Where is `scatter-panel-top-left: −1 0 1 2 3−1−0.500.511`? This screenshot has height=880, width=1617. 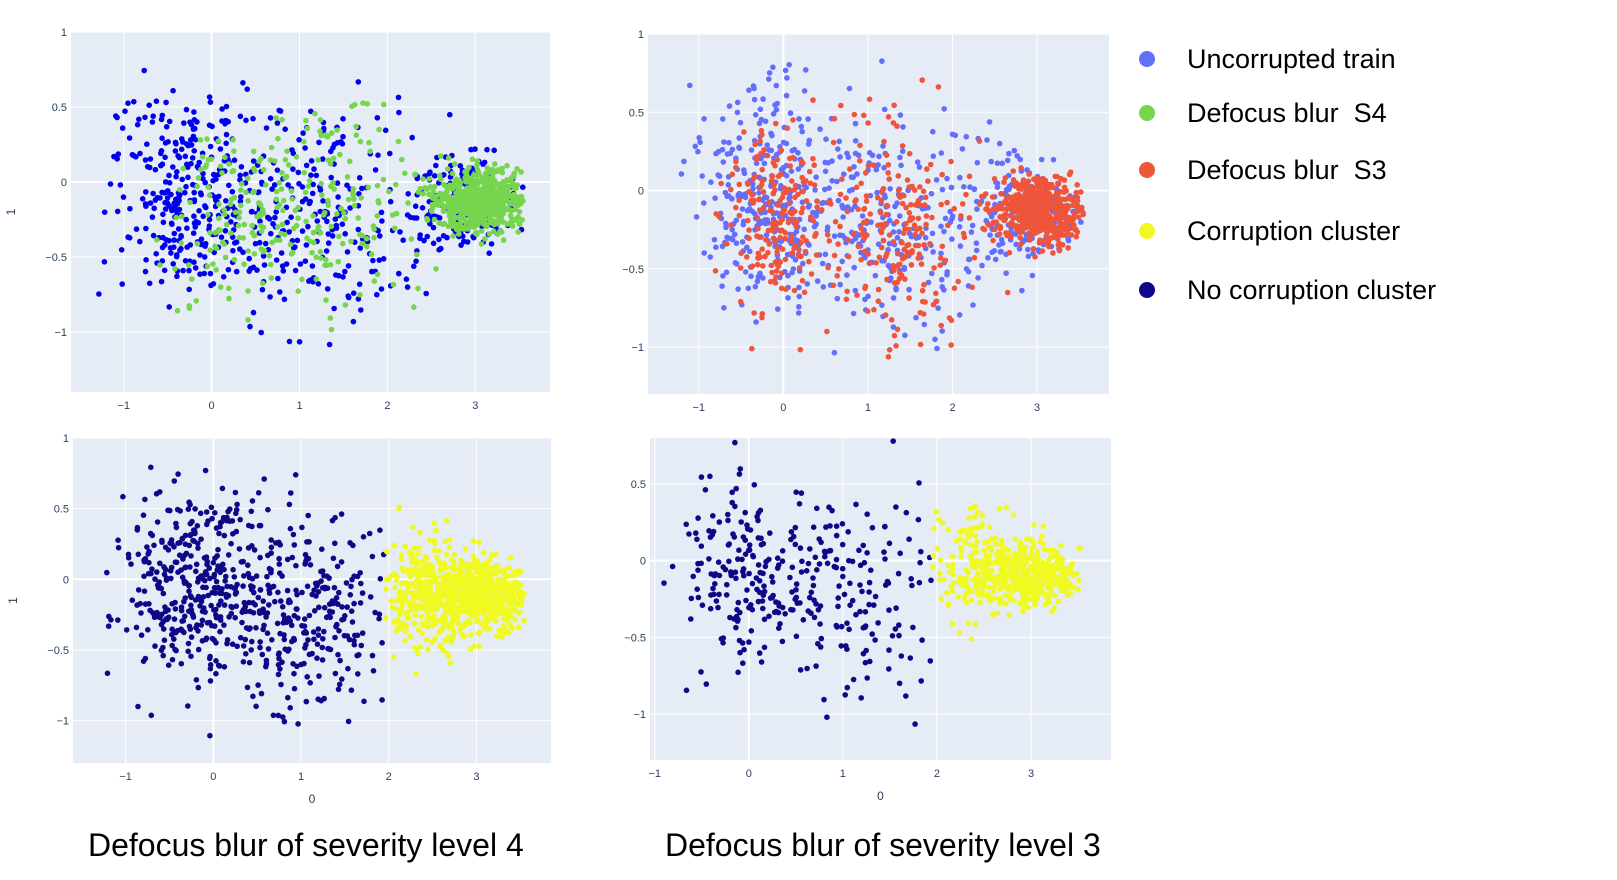 scatter-panel-top-left: −1 0 1 2 3−1−0.500.511 is located at coordinates (277, 219).